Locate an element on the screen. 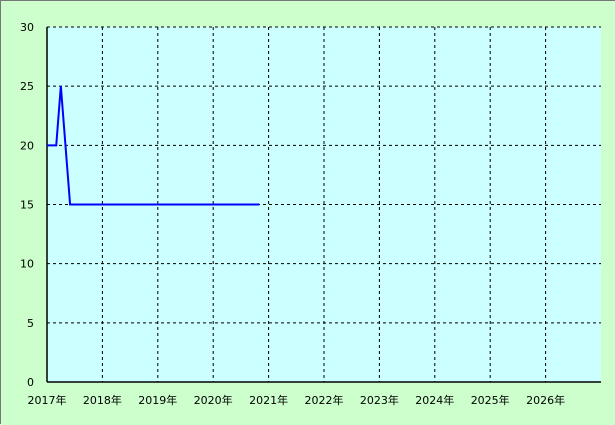 The image size is (615, 425). x-tick-label: 2020年 is located at coordinates (213, 400).